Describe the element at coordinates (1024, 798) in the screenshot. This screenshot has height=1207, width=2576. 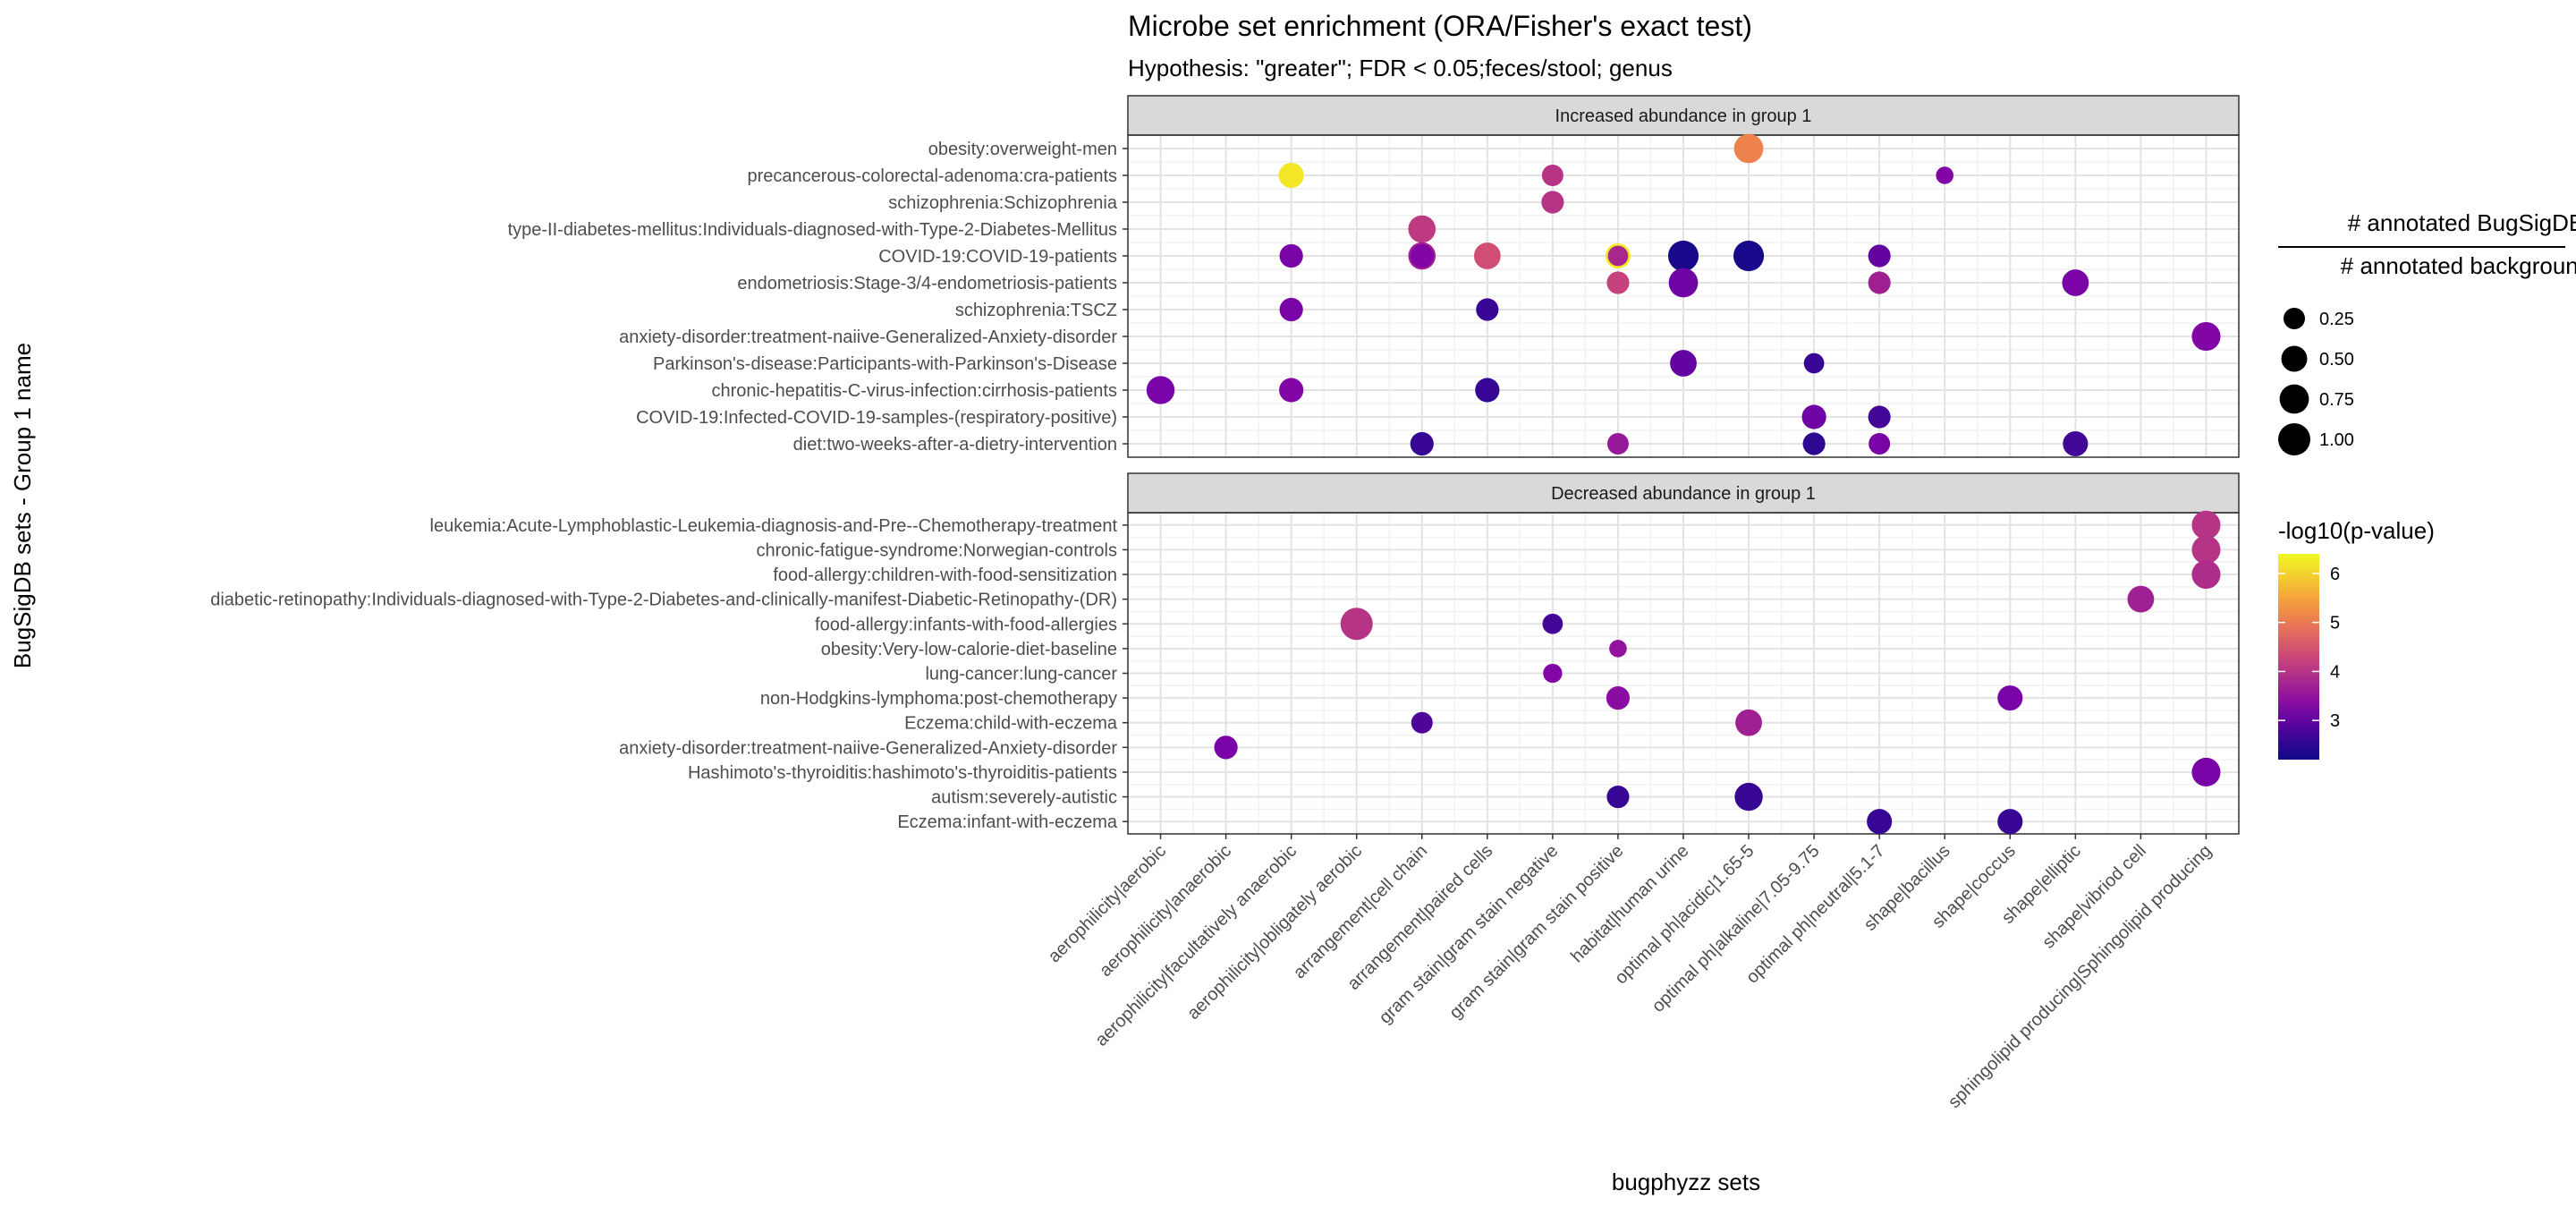
I see `y-tick-label: autism:severely-autistic` at that location.